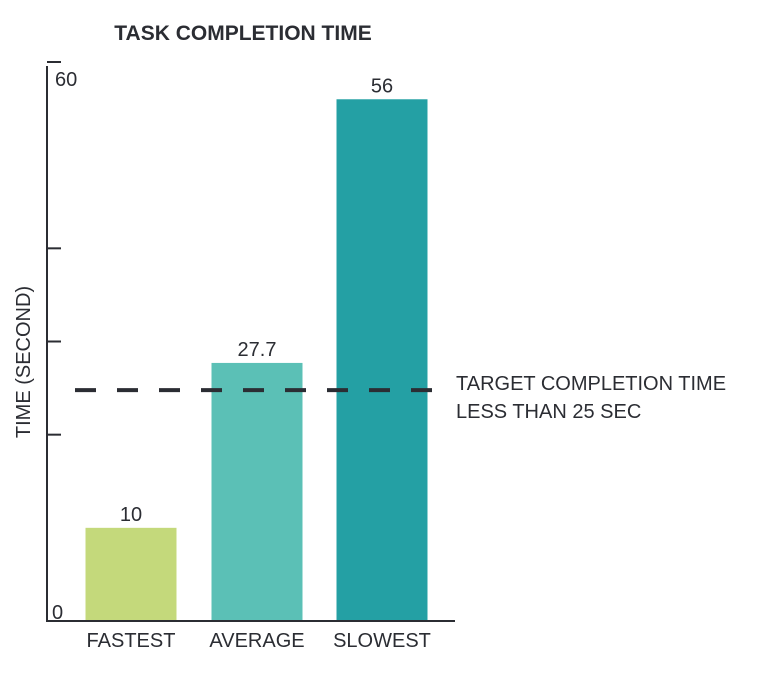 This screenshot has height=677, width=761. I want to click on reference-line-group: TARGET COMPLETION TIME LESS THAN 25 SEC, so click(400, 398).